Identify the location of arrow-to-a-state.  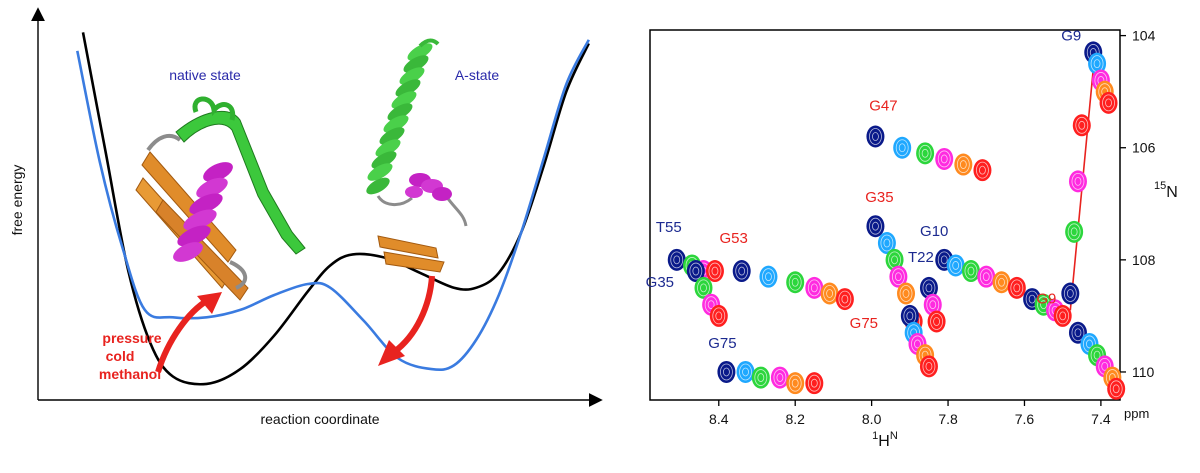
(413, 315).